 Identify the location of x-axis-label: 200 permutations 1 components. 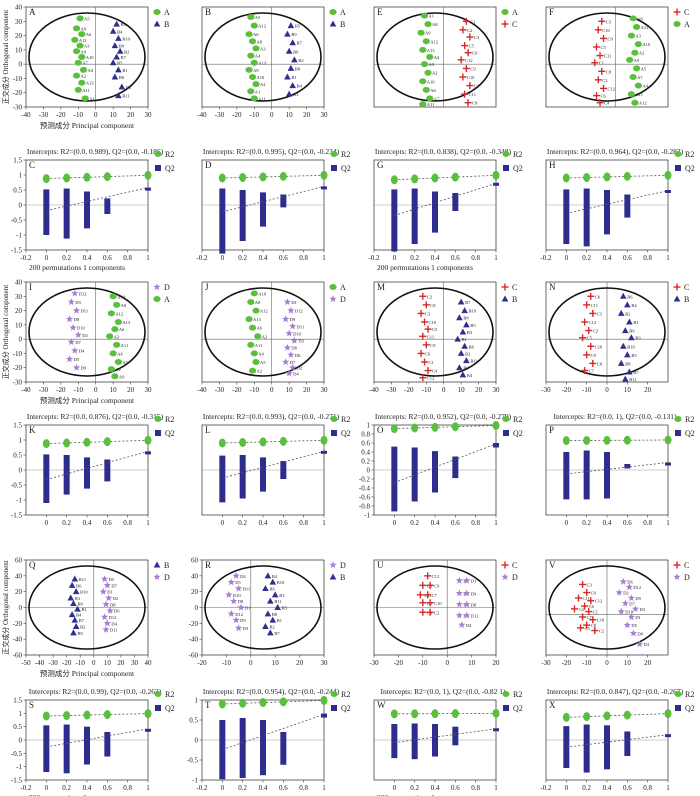
(77, 794).